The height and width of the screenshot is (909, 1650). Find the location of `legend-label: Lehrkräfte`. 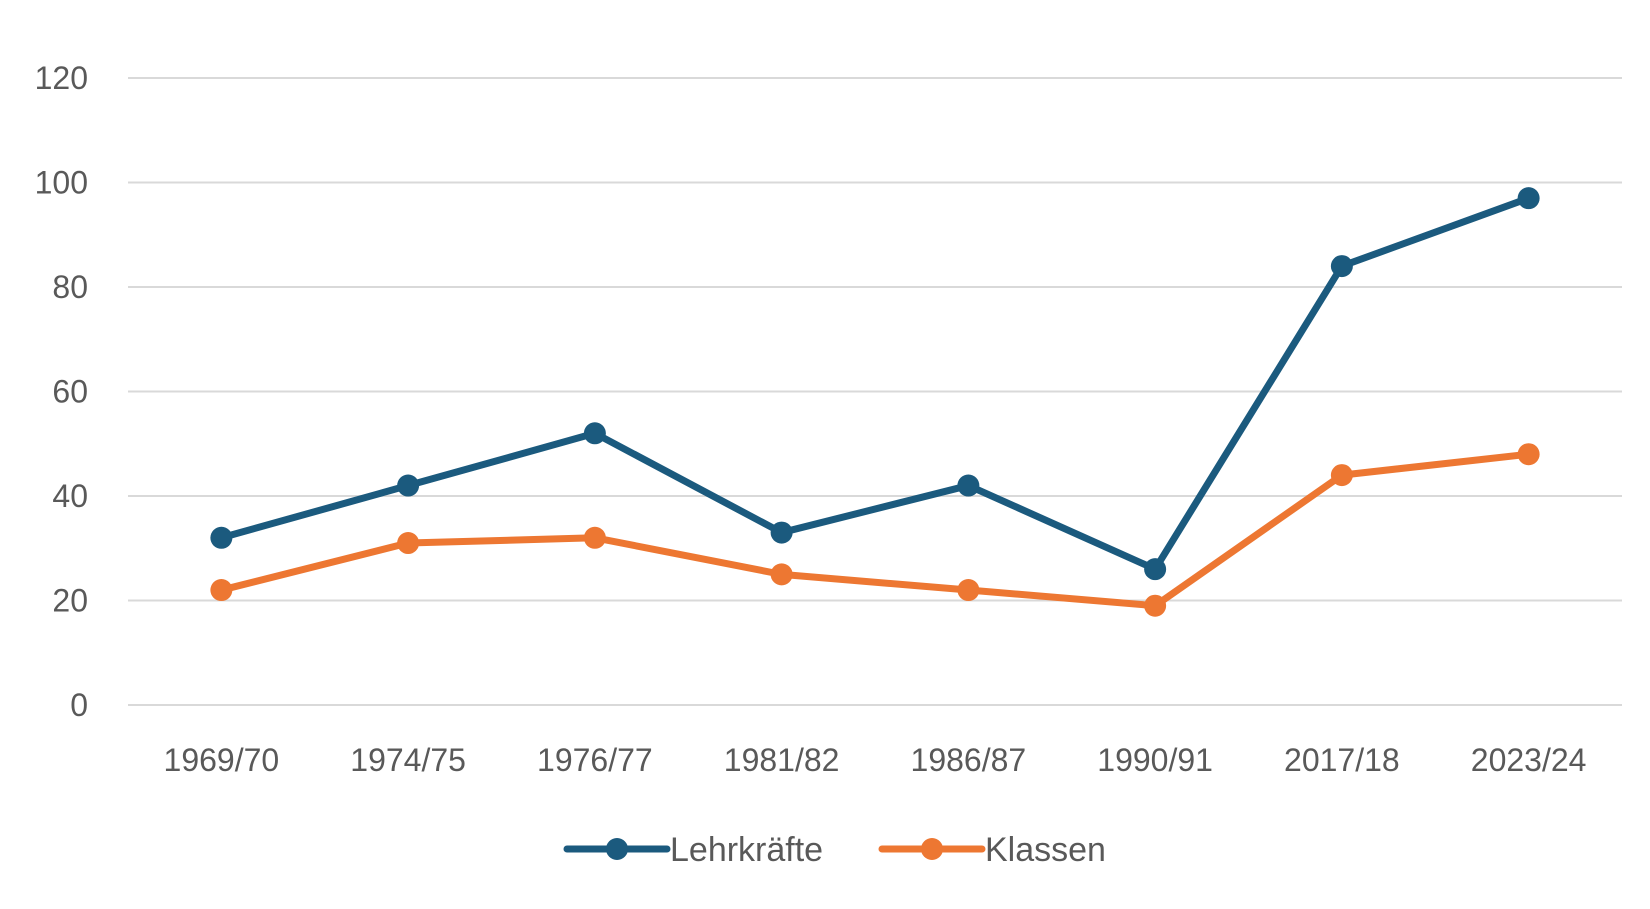

legend-label: Lehrkräfte is located at coordinates (746, 850).